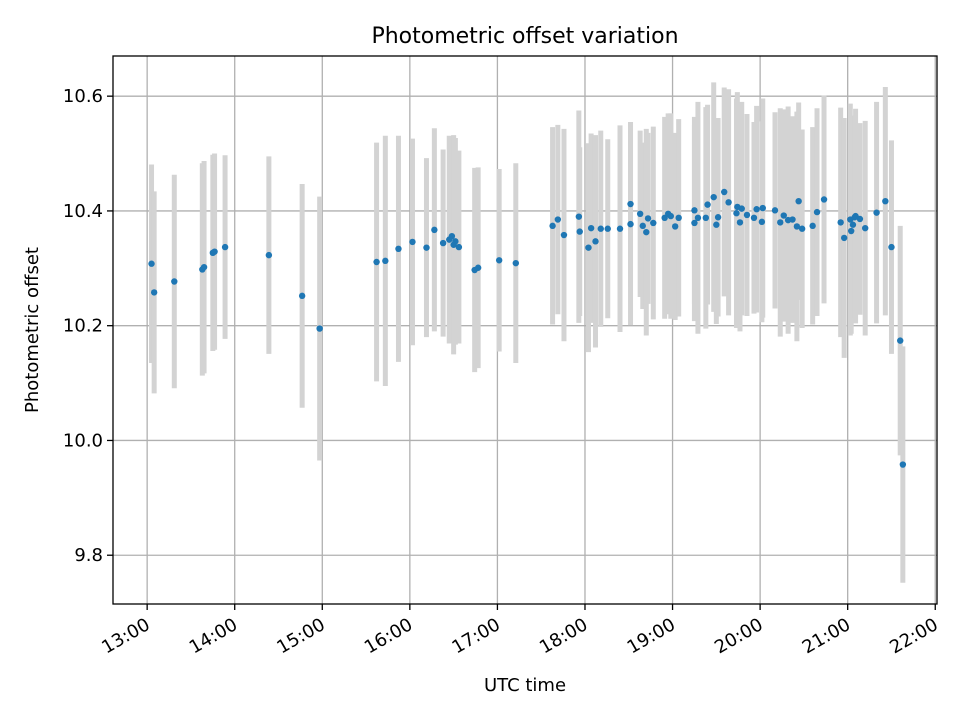  What do you see at coordinates (32, 330) in the screenshot?
I see `y-axis-label: Photometric offset` at bounding box center [32, 330].